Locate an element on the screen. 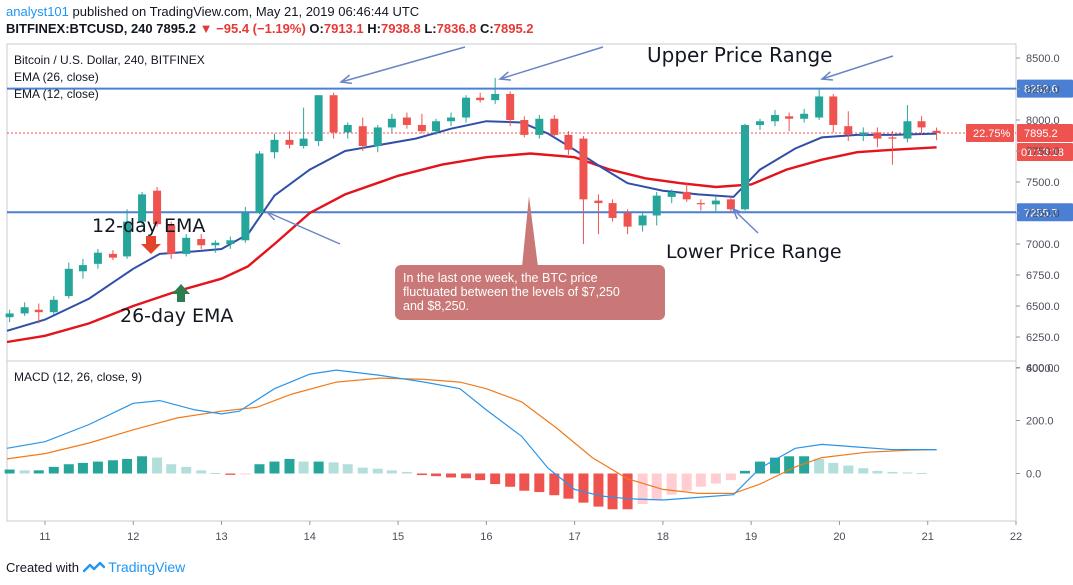  lower-price-range-label: Lower Price Range is located at coordinates (754, 252).